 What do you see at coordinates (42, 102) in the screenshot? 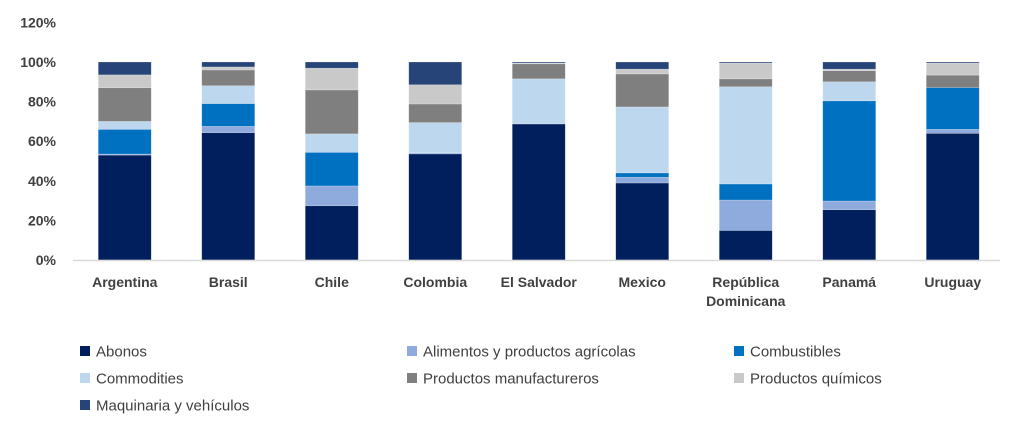
I see `y-tick-label: 80%` at bounding box center [42, 102].